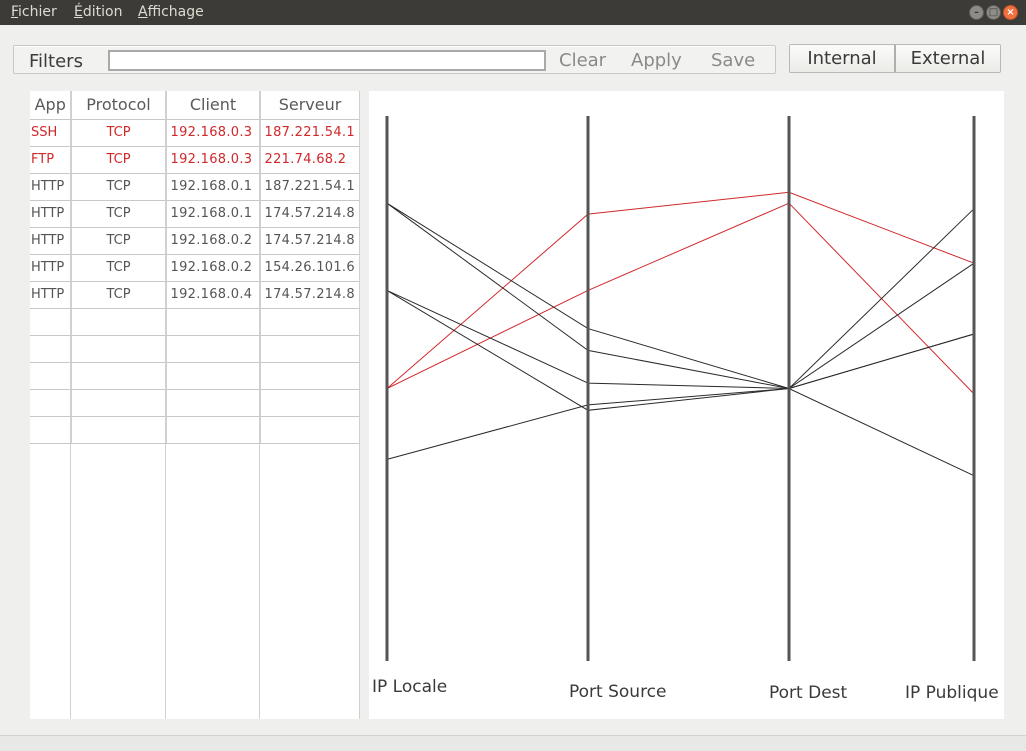  I want to click on window-controls: – □ ×, so click(993, 13).